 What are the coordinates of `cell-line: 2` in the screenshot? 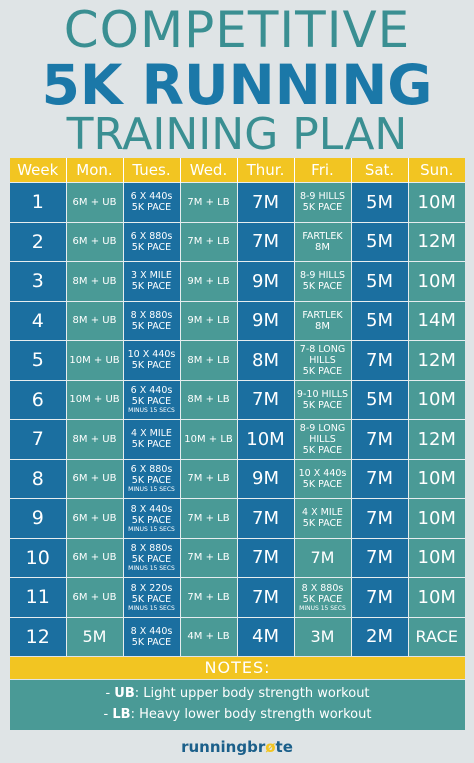 It's located at (37, 241).